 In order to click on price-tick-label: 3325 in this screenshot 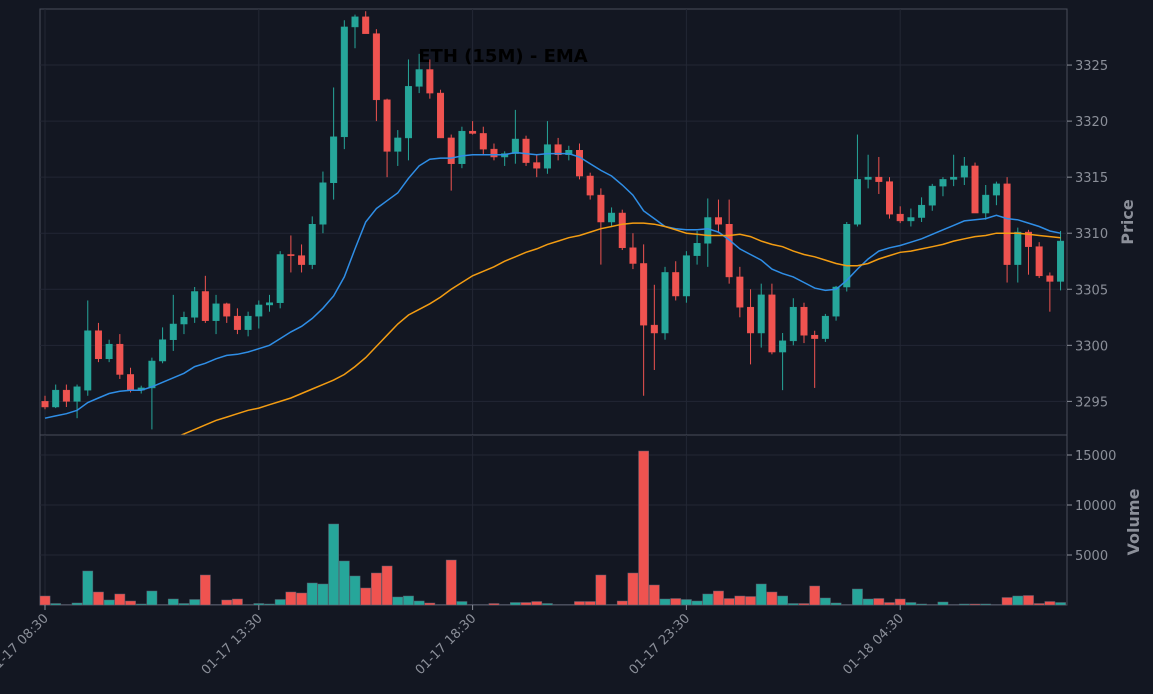, I will do `click(1091, 66)`.